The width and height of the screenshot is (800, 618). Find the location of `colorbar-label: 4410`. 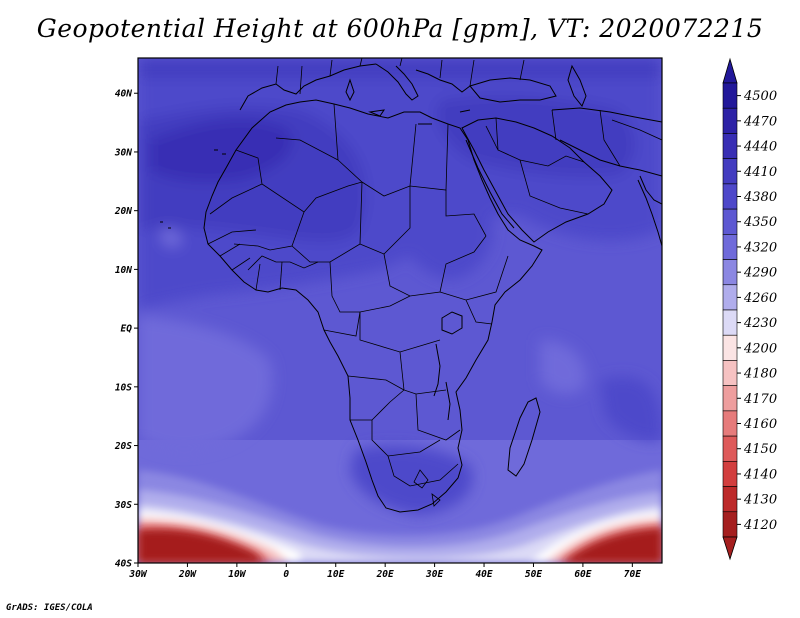

colorbar-label: 4410 is located at coordinates (760, 172).